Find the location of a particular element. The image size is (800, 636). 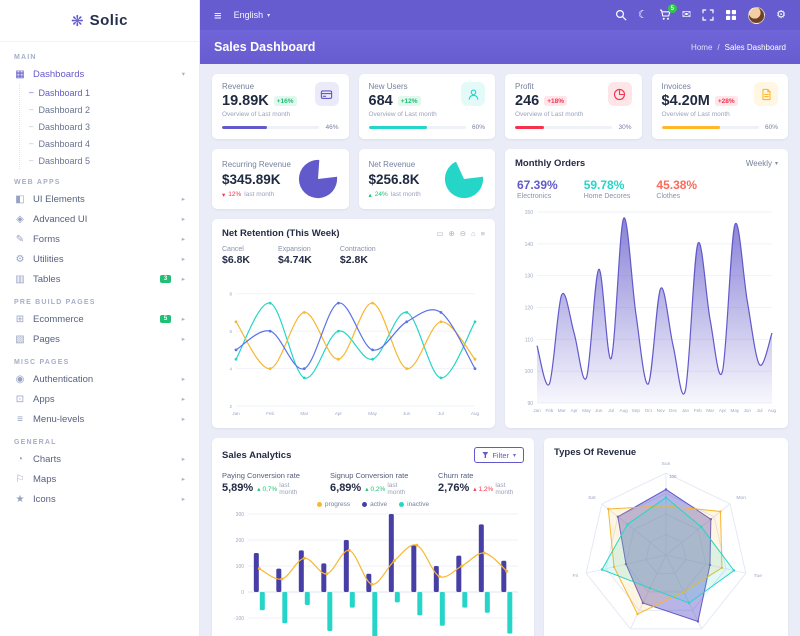

range-select: Weekly ▾ is located at coordinates (762, 163).